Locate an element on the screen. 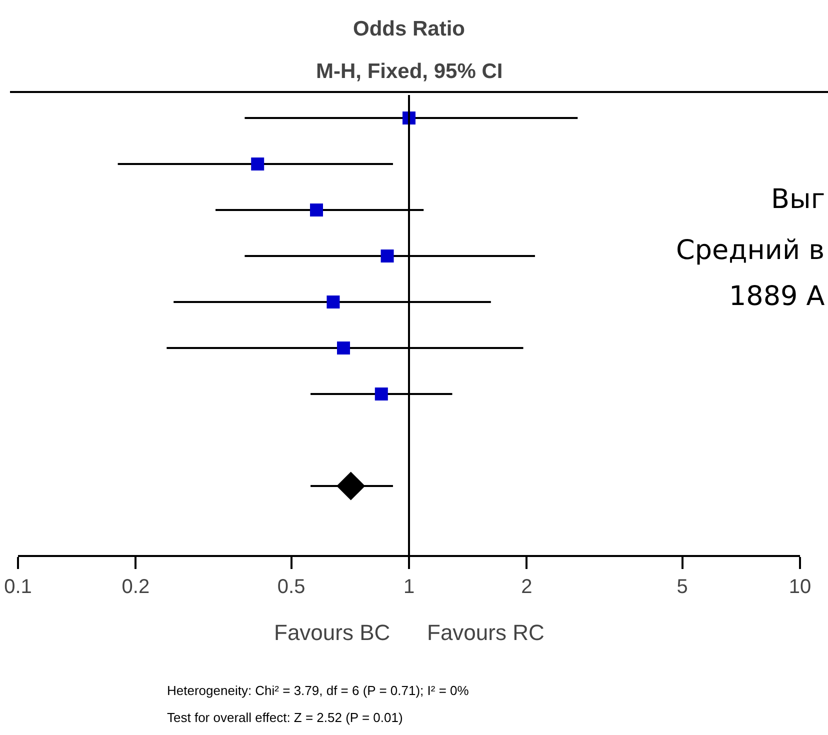 This screenshot has width=828, height=735. x-tick-label: 5 is located at coordinates (682, 587).